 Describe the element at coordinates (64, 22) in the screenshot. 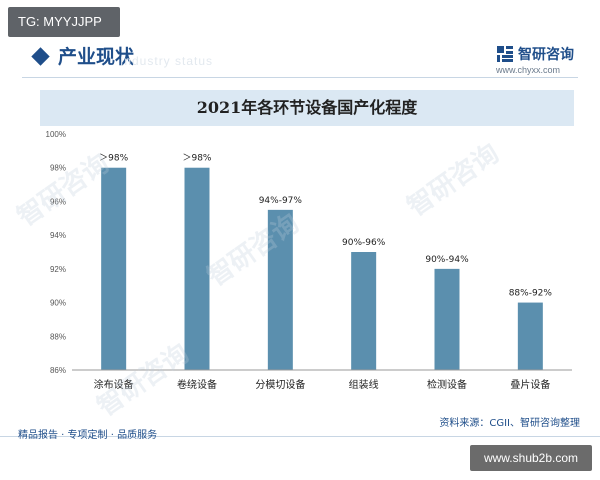

I see `tag-badge: TG: MYYJJPP` at that location.